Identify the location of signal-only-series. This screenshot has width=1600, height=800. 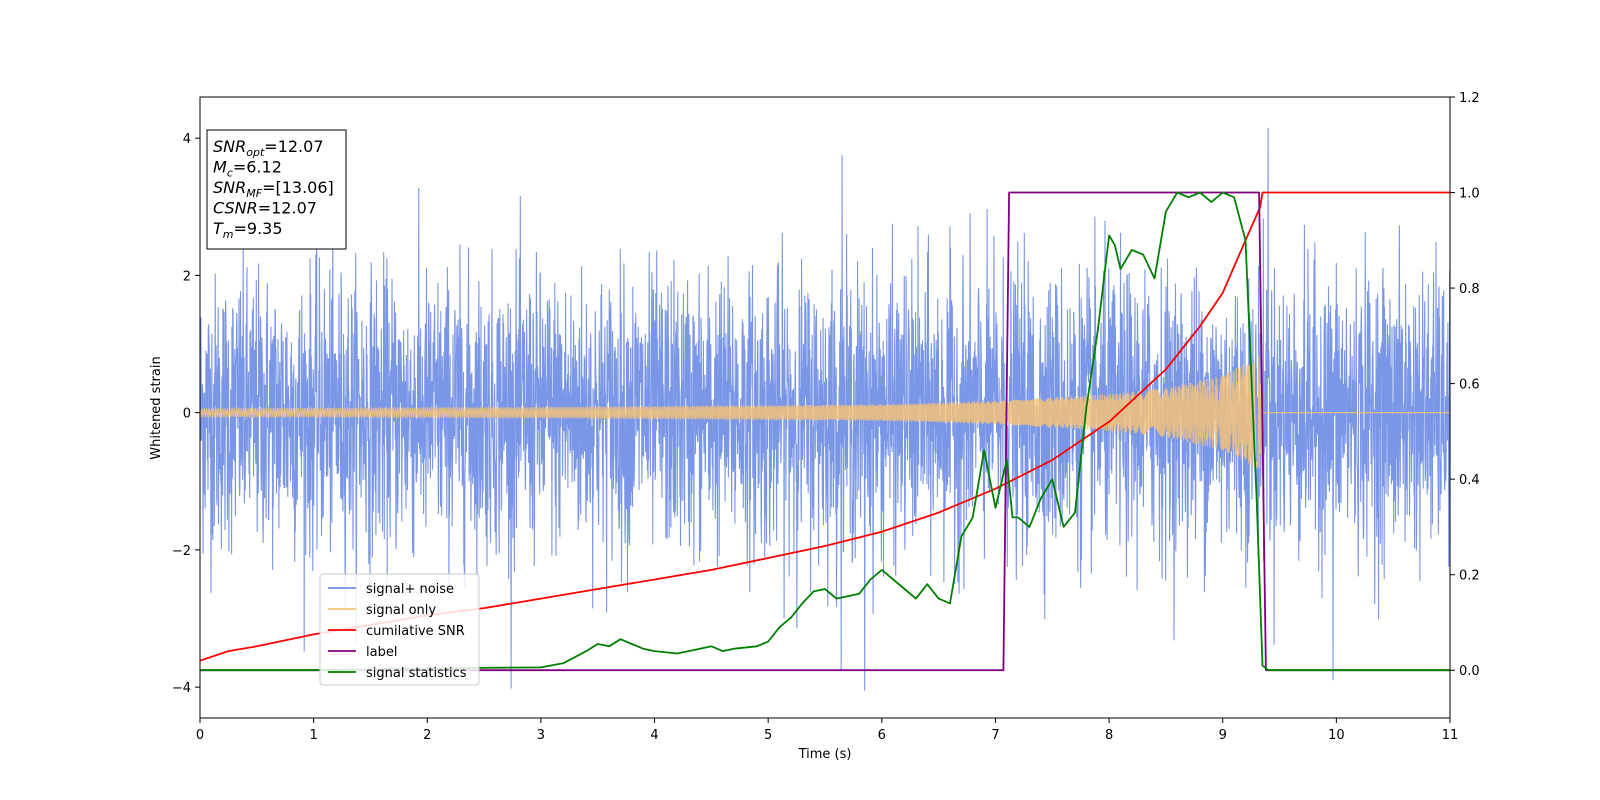
(825, 412).